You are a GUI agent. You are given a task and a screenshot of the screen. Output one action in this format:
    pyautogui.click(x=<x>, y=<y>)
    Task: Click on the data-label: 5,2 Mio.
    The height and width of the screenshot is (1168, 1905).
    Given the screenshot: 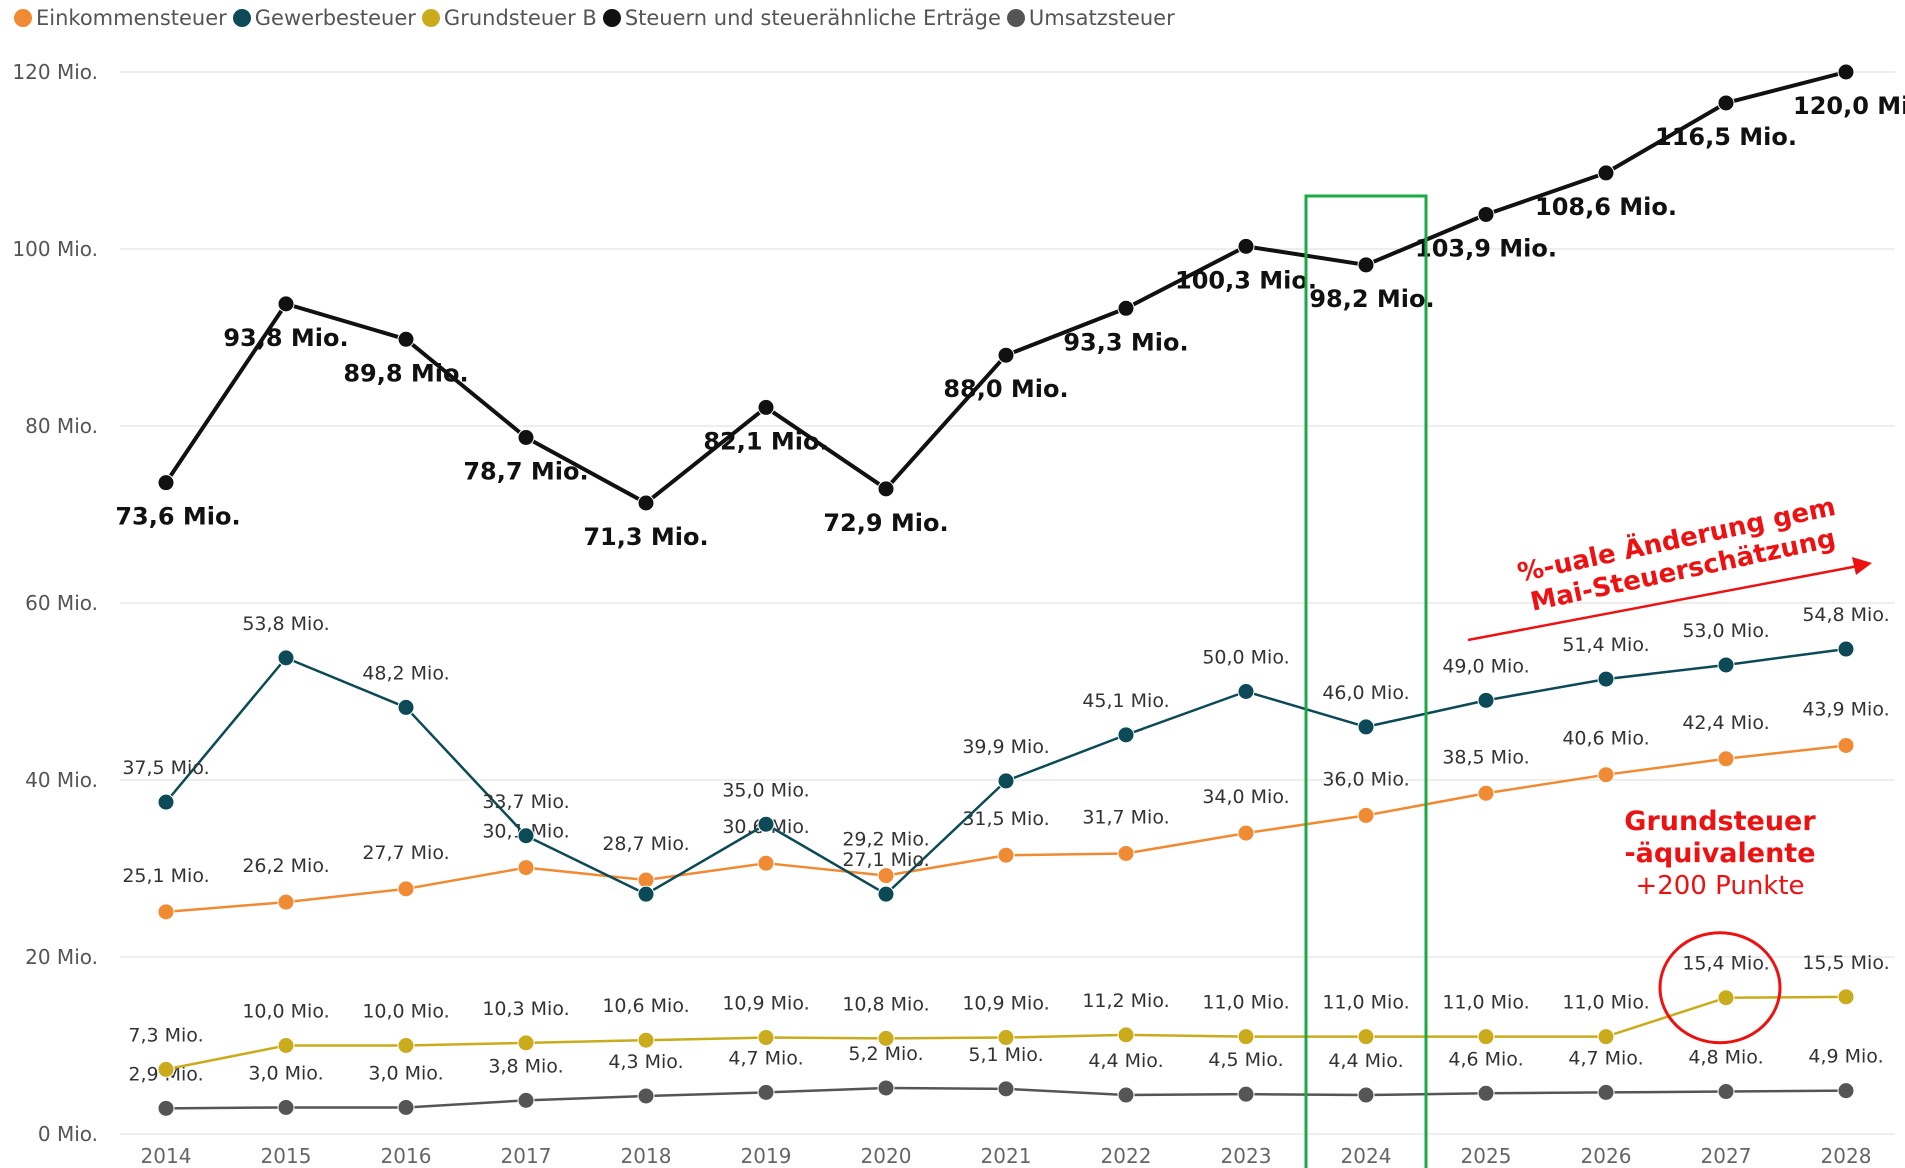 What is the action you would take?
    pyautogui.click(x=885, y=1054)
    